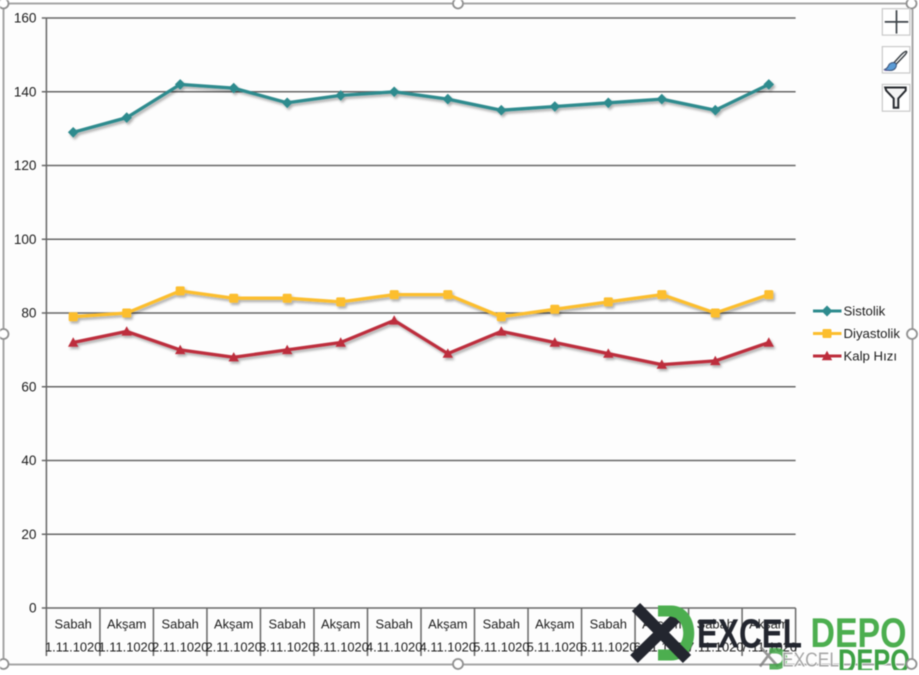 Image resolution: width=919 pixels, height=675 pixels. Describe the element at coordinates (33, 608) in the screenshot. I see `svg-text: 0` at that location.